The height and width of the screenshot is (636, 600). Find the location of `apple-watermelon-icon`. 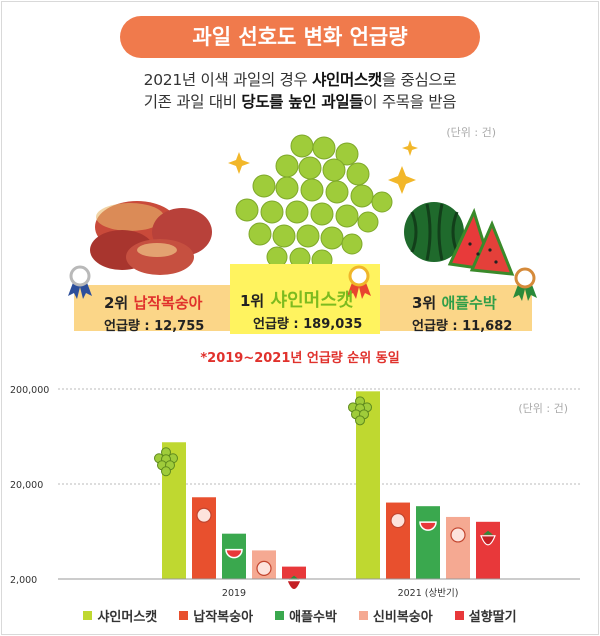

apple-watermelon-icon is located at coordinates (459, 239).